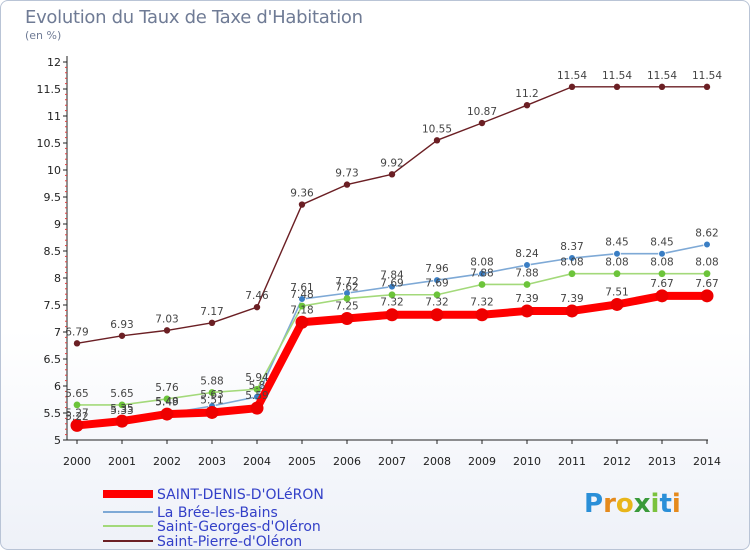 The image size is (750, 550). I want to click on data-label: 7.67, so click(661, 284).